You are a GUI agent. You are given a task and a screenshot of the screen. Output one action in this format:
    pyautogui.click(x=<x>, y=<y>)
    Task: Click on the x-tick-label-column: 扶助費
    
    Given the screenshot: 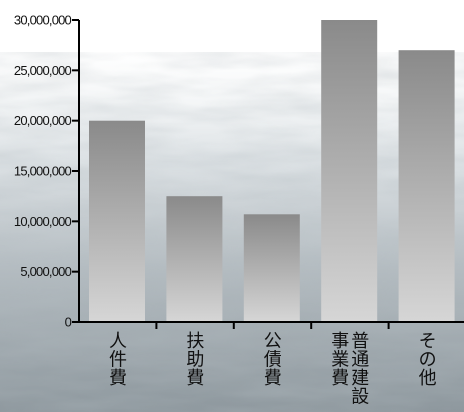 What is the action you would take?
    pyautogui.click(x=195, y=360)
    